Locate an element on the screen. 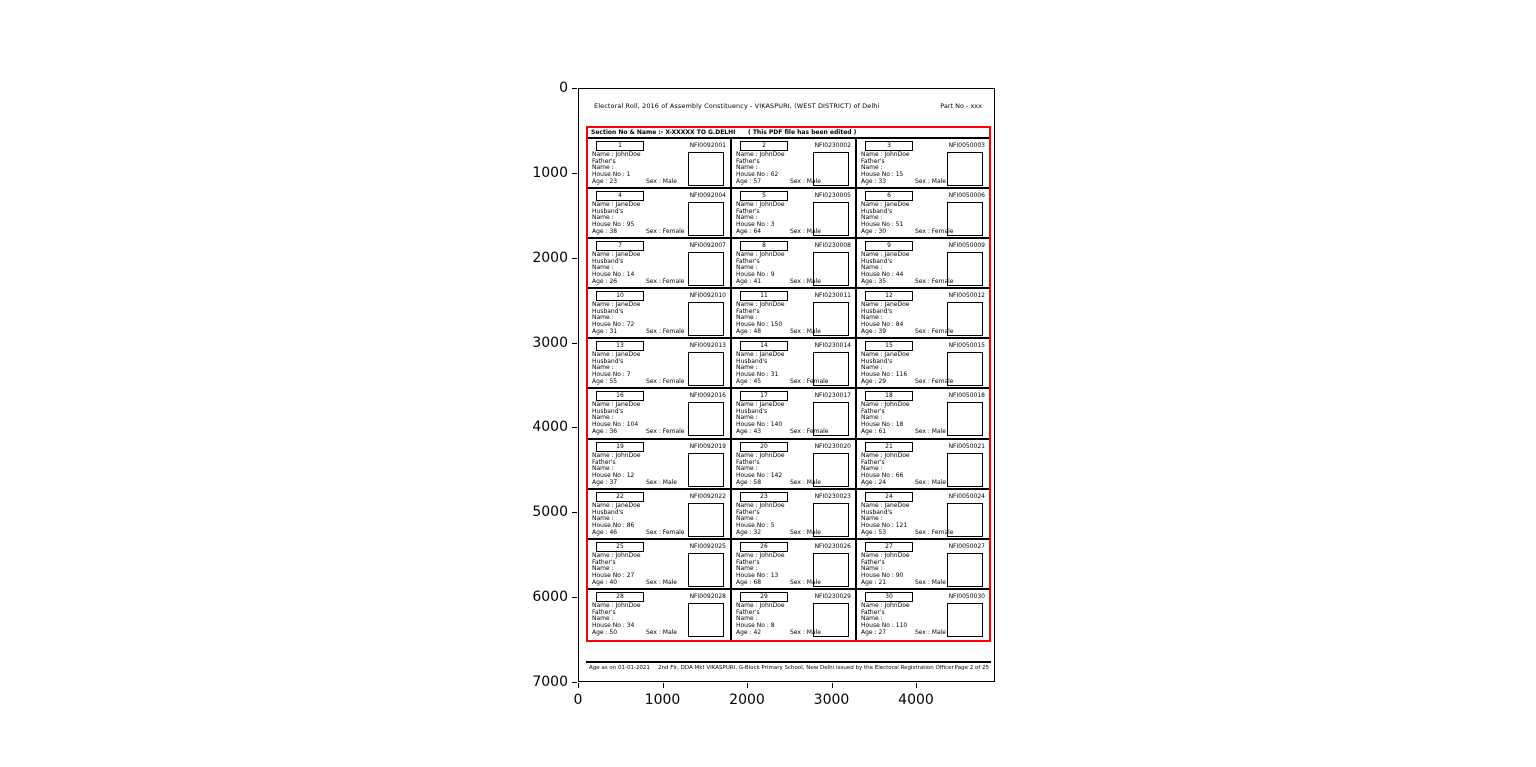 The height and width of the screenshot is (767, 1536). voter-serial-box: 11 is located at coordinates (764, 296).